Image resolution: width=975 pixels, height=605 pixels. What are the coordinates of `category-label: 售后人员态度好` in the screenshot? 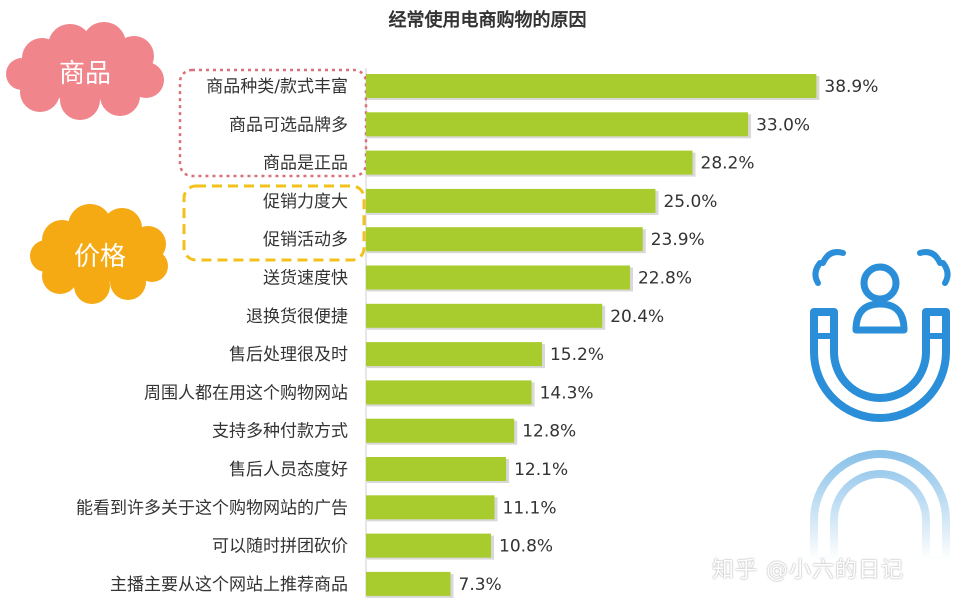 It's located at (288, 470).